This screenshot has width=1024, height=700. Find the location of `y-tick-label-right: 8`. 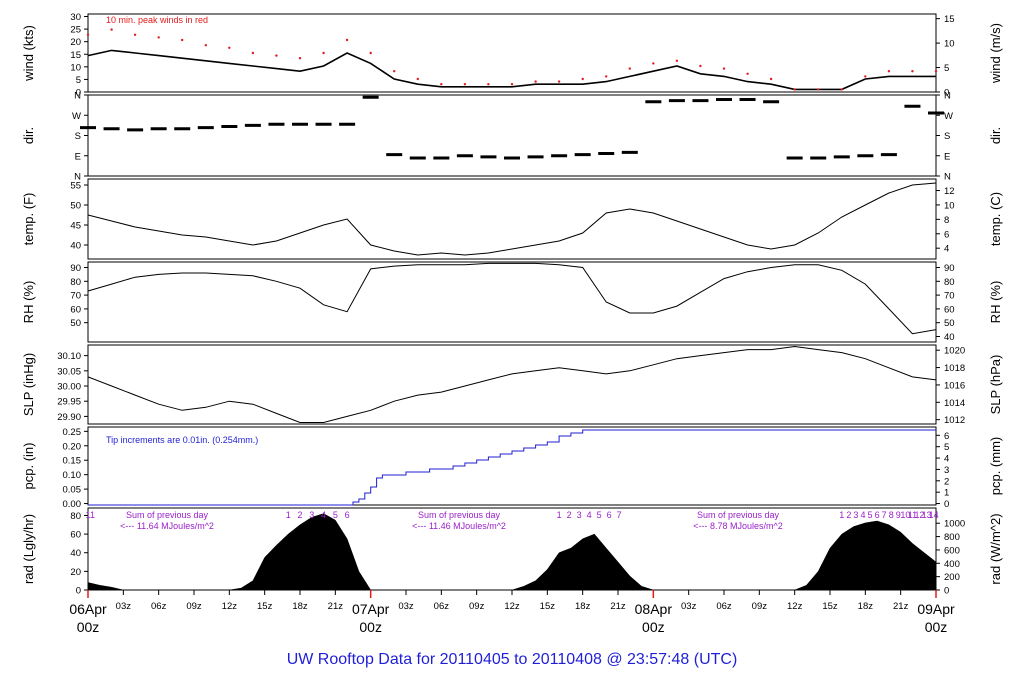

y-tick-label-right: 8 is located at coordinates (946, 220).